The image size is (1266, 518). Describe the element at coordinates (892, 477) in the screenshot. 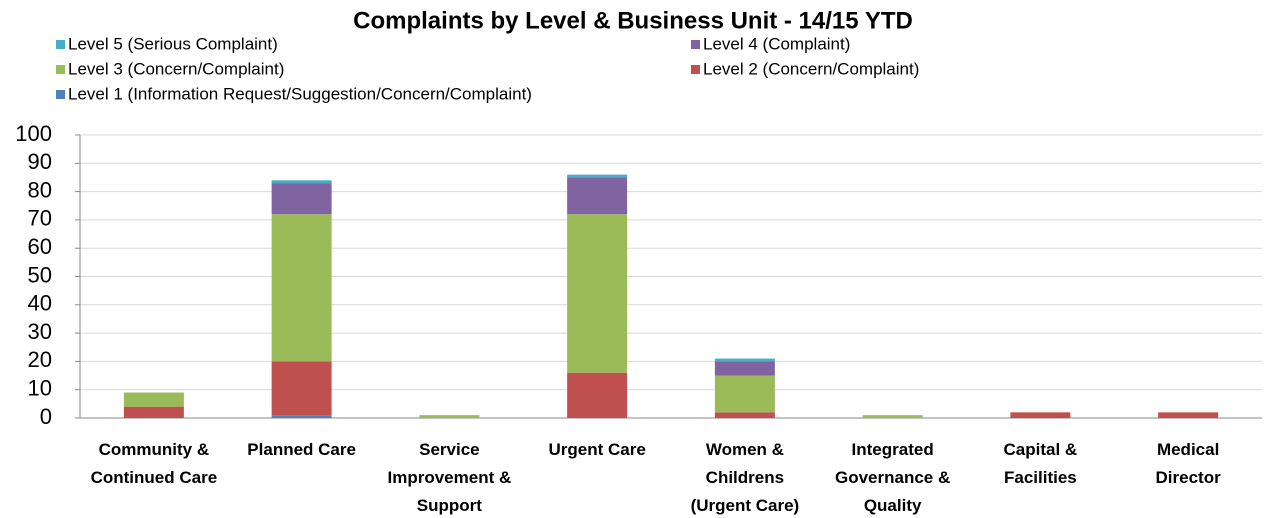

I see `x-tick-label: Integrated Governance & Quality` at that location.